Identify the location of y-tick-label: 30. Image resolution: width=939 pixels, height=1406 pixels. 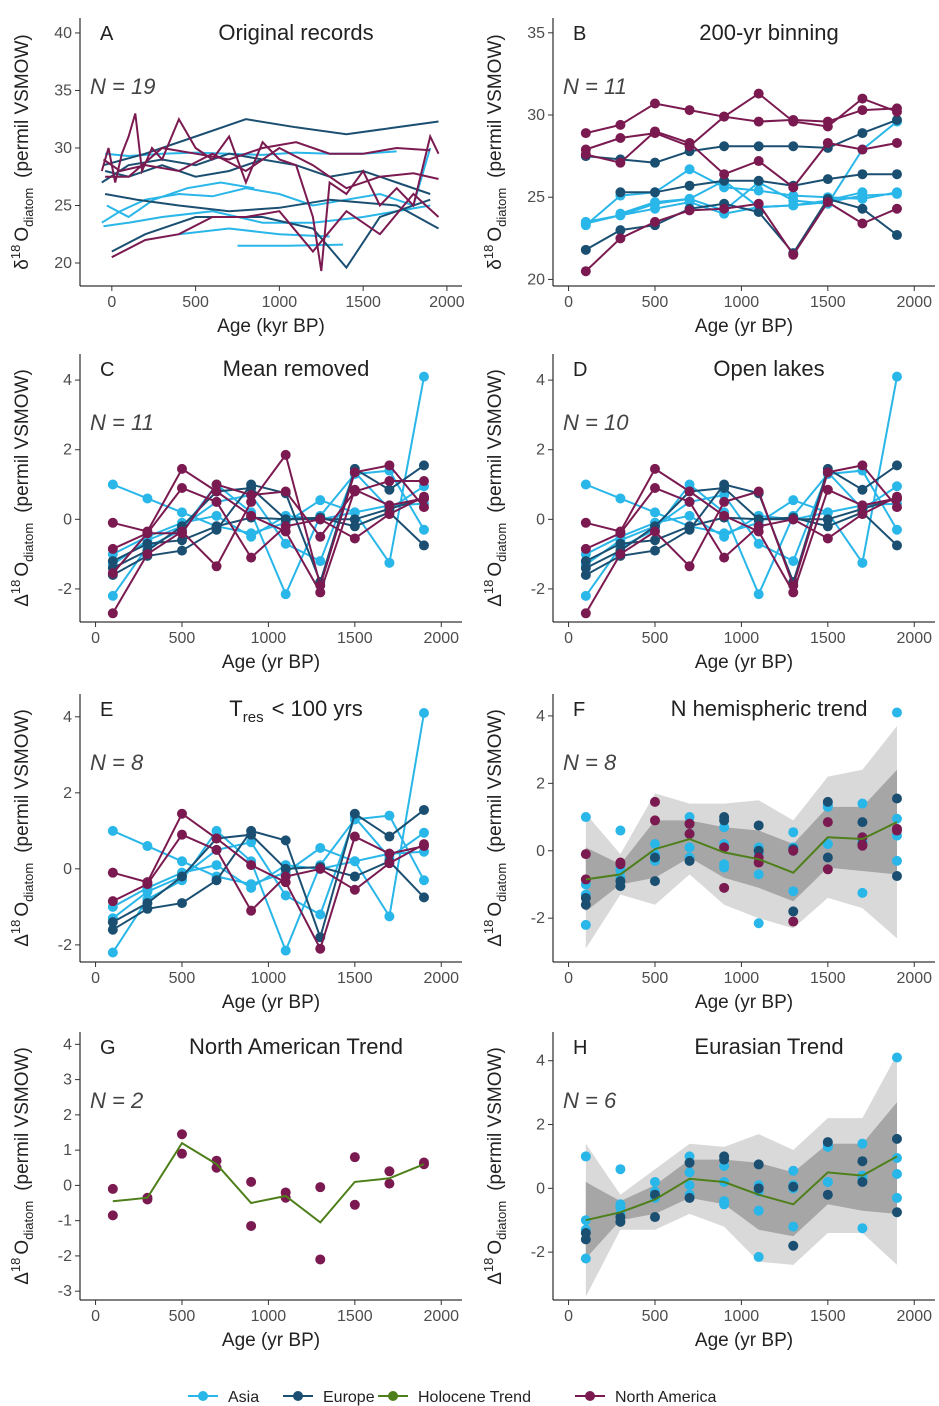
(63, 148).